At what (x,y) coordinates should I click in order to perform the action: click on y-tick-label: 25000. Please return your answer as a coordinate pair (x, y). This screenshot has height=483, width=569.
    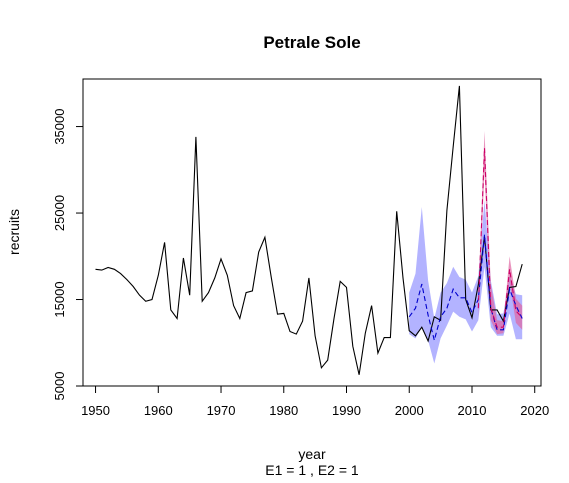
    Looking at the image, I should click on (59, 213).